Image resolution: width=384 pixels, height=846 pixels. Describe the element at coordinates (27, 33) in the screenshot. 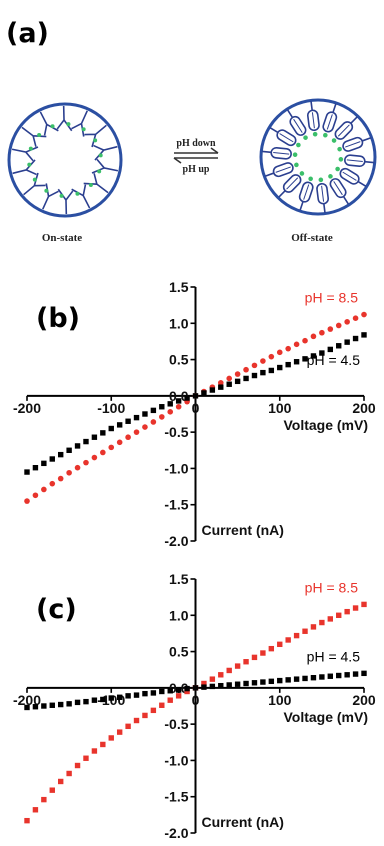

I see `panel-label-a: (a)` at that location.